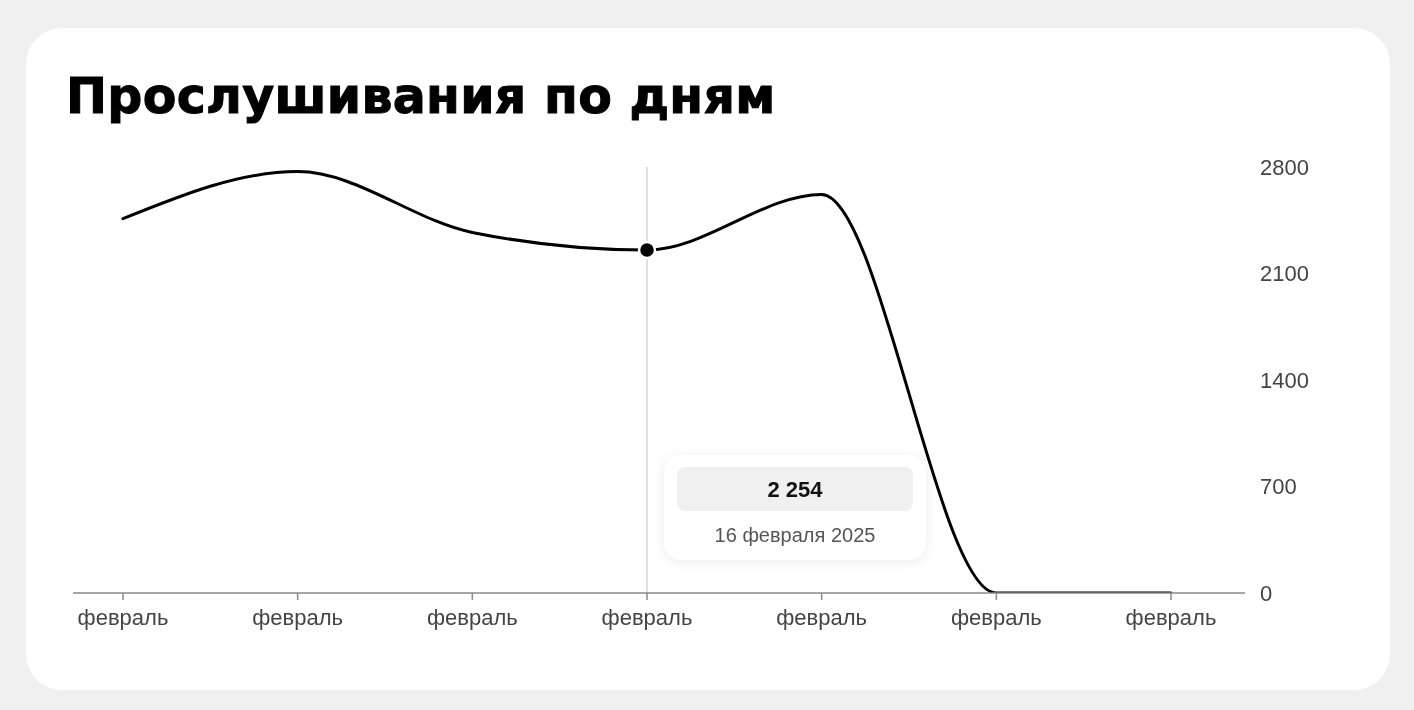 This screenshot has height=710, width=1414. What do you see at coordinates (1284, 274) in the screenshot?
I see `y-tick-label: 2100` at bounding box center [1284, 274].